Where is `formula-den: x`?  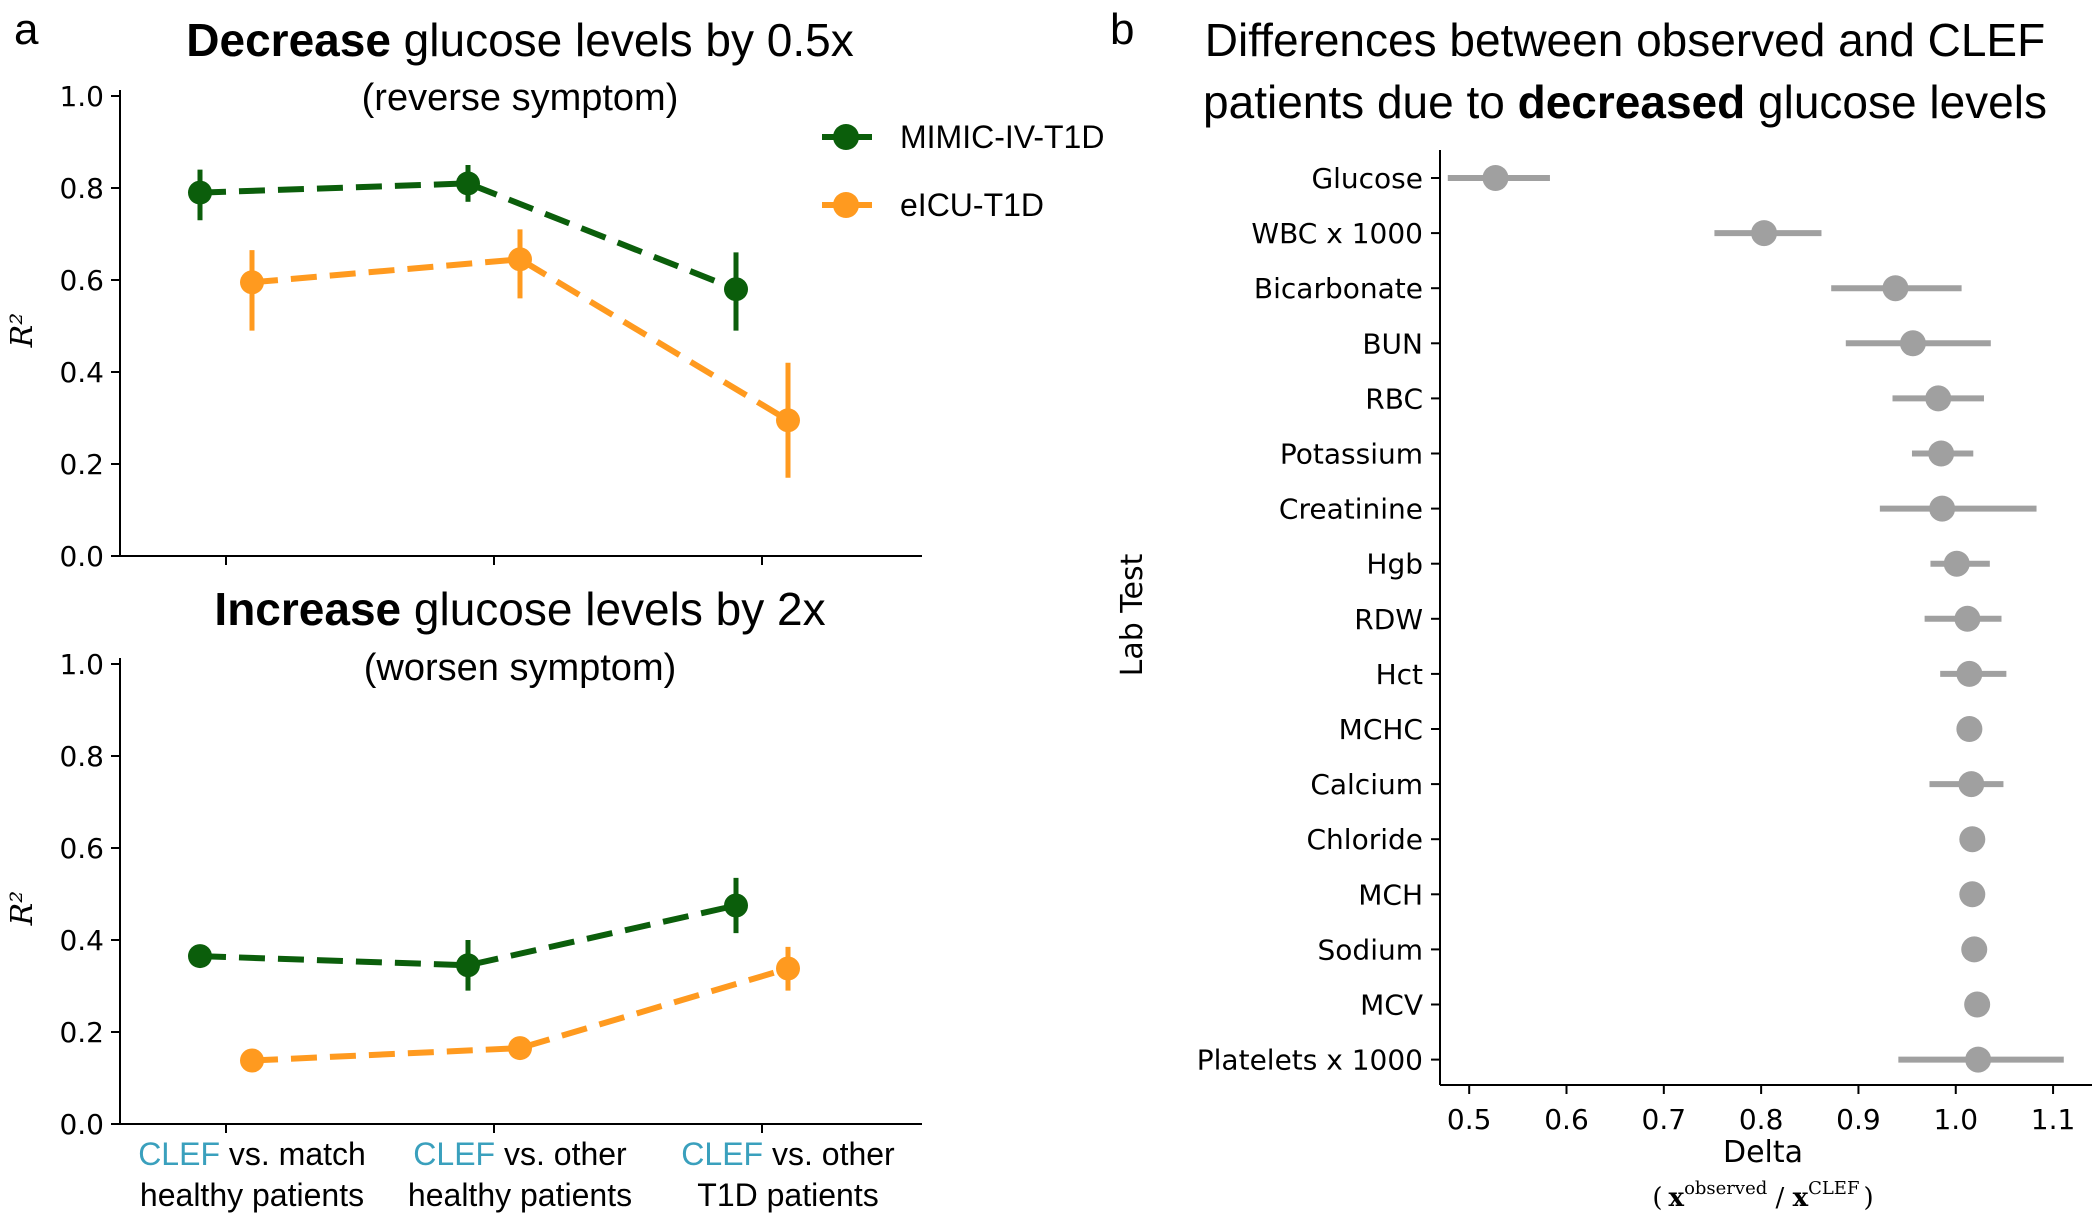
formula-den: x is located at coordinates (1801, 1198).